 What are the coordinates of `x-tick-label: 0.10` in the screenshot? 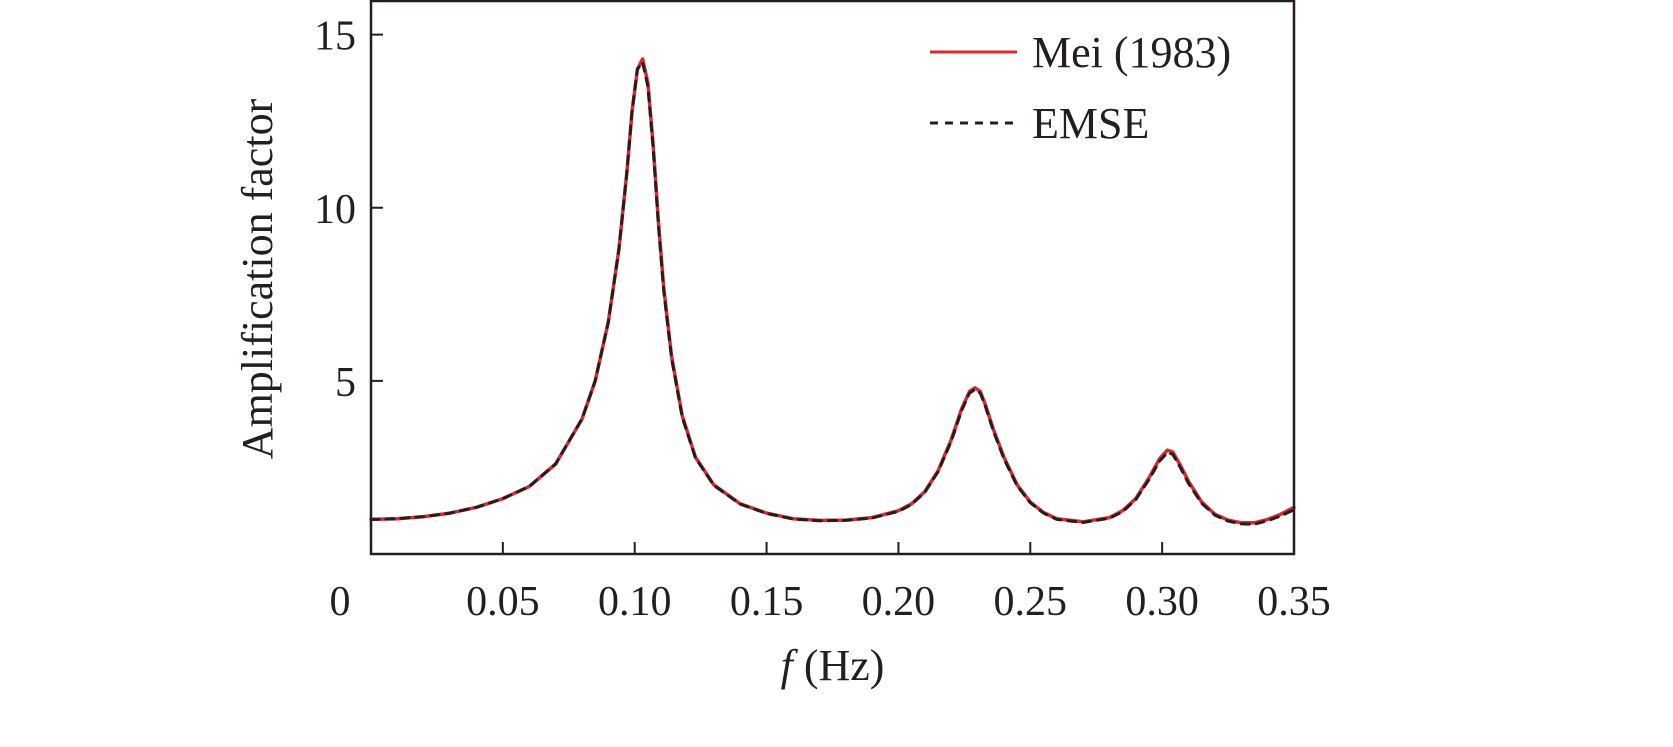 It's located at (635, 602).